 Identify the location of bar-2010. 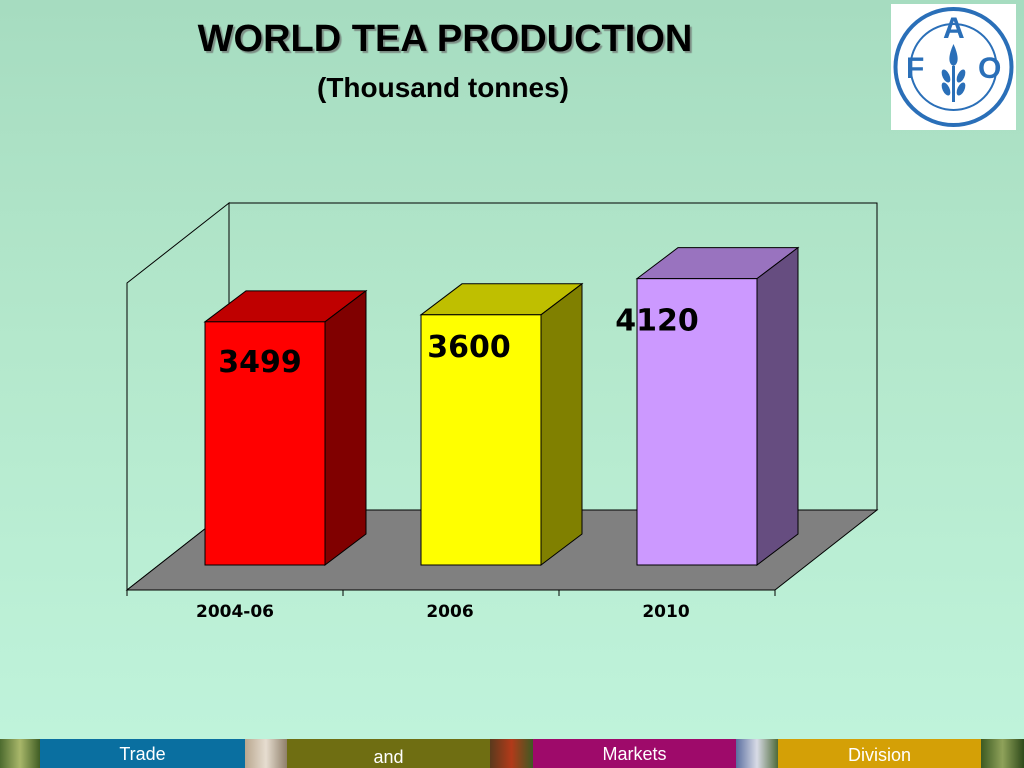
(697, 422).